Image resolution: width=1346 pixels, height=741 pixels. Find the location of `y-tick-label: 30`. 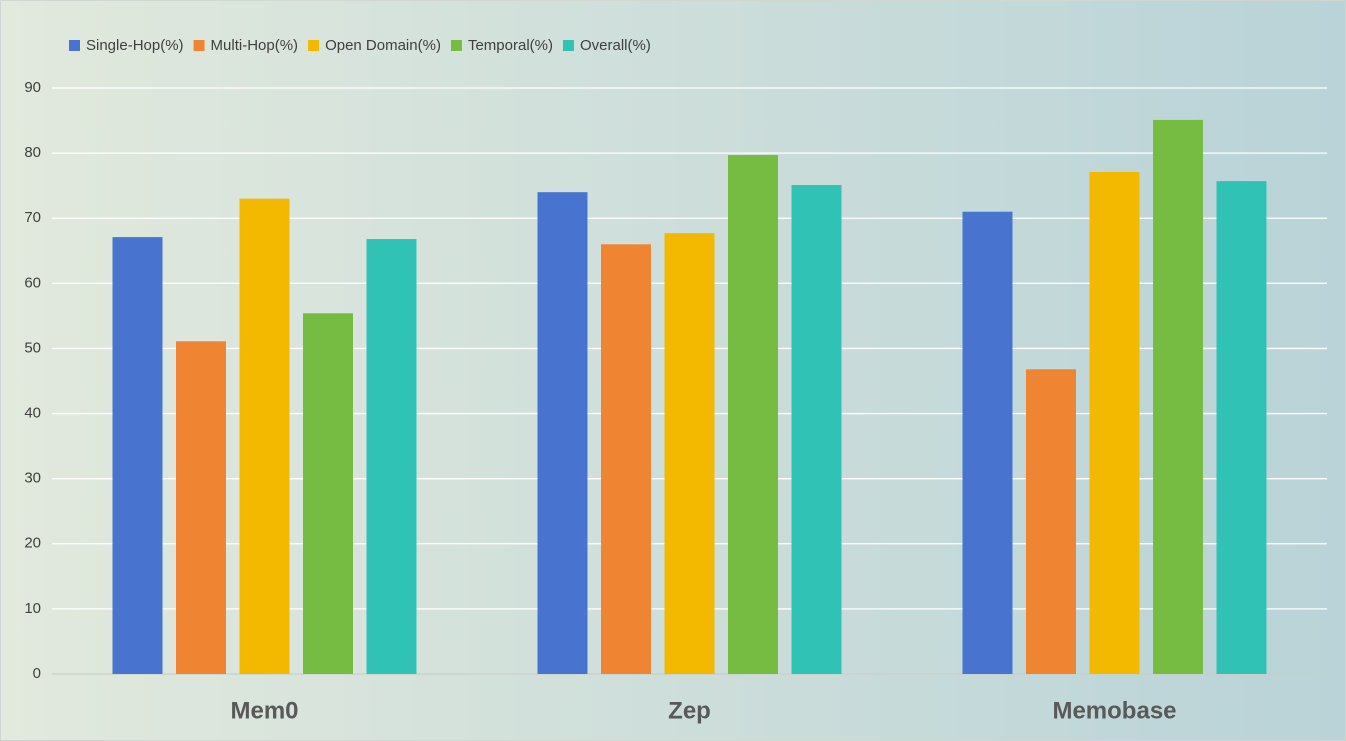

y-tick-label: 30 is located at coordinates (32, 478).